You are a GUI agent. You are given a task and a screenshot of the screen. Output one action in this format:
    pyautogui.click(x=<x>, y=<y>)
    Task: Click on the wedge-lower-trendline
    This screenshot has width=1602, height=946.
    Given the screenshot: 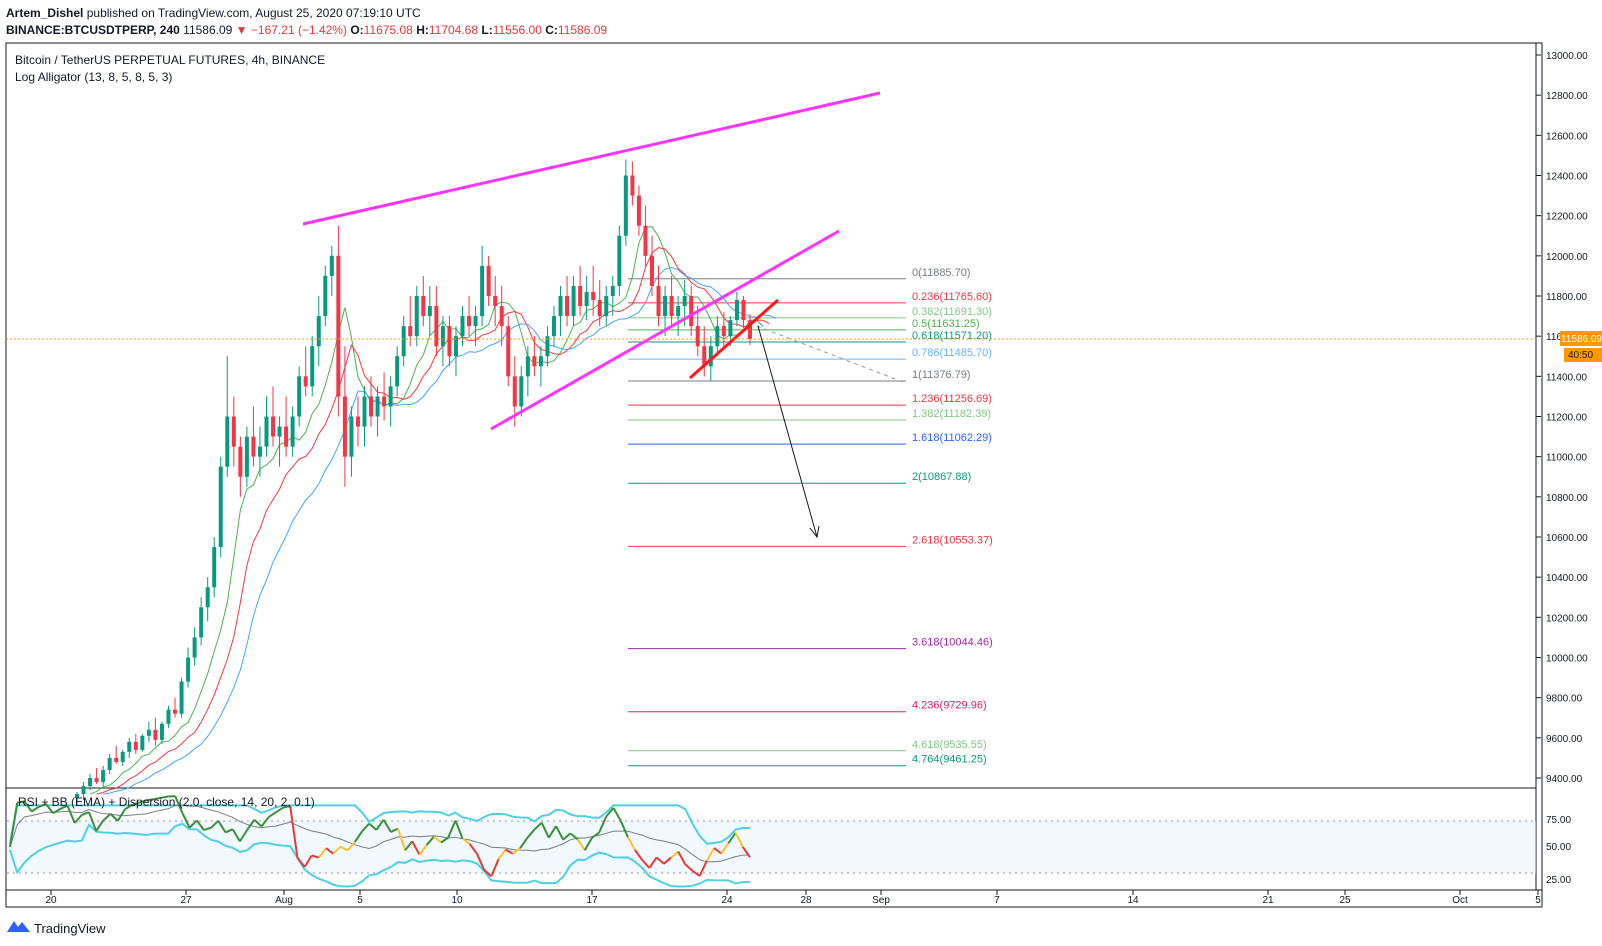 What is the action you would take?
    pyautogui.click(x=665, y=330)
    